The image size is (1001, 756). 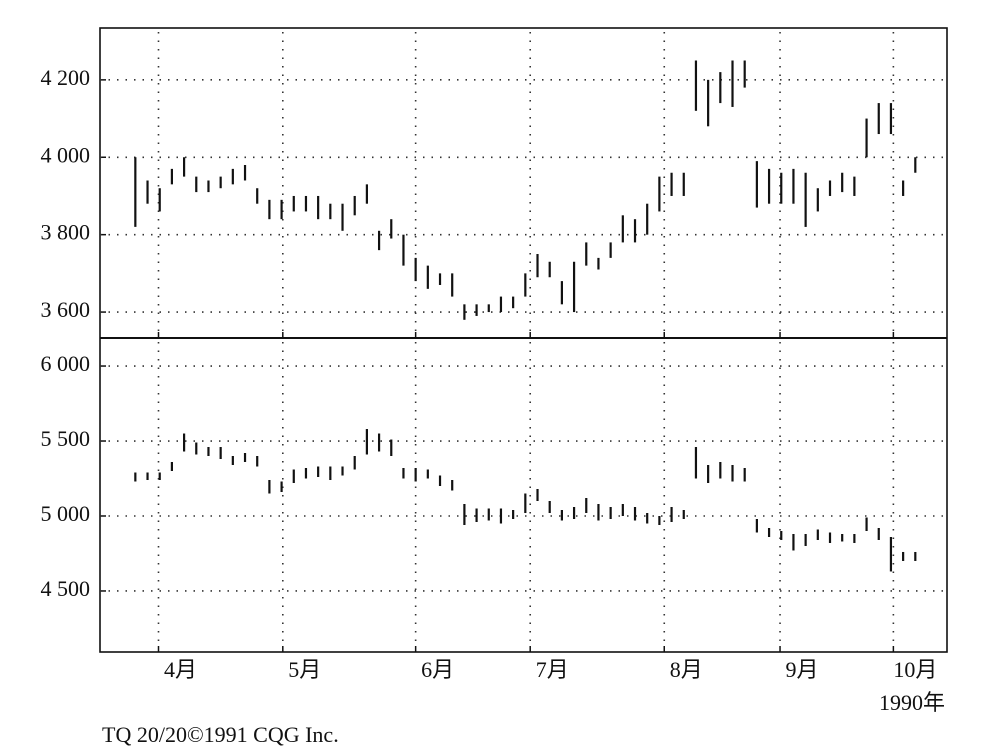 I want to click on y-tick-label: 5 500, so click(x=66, y=438).